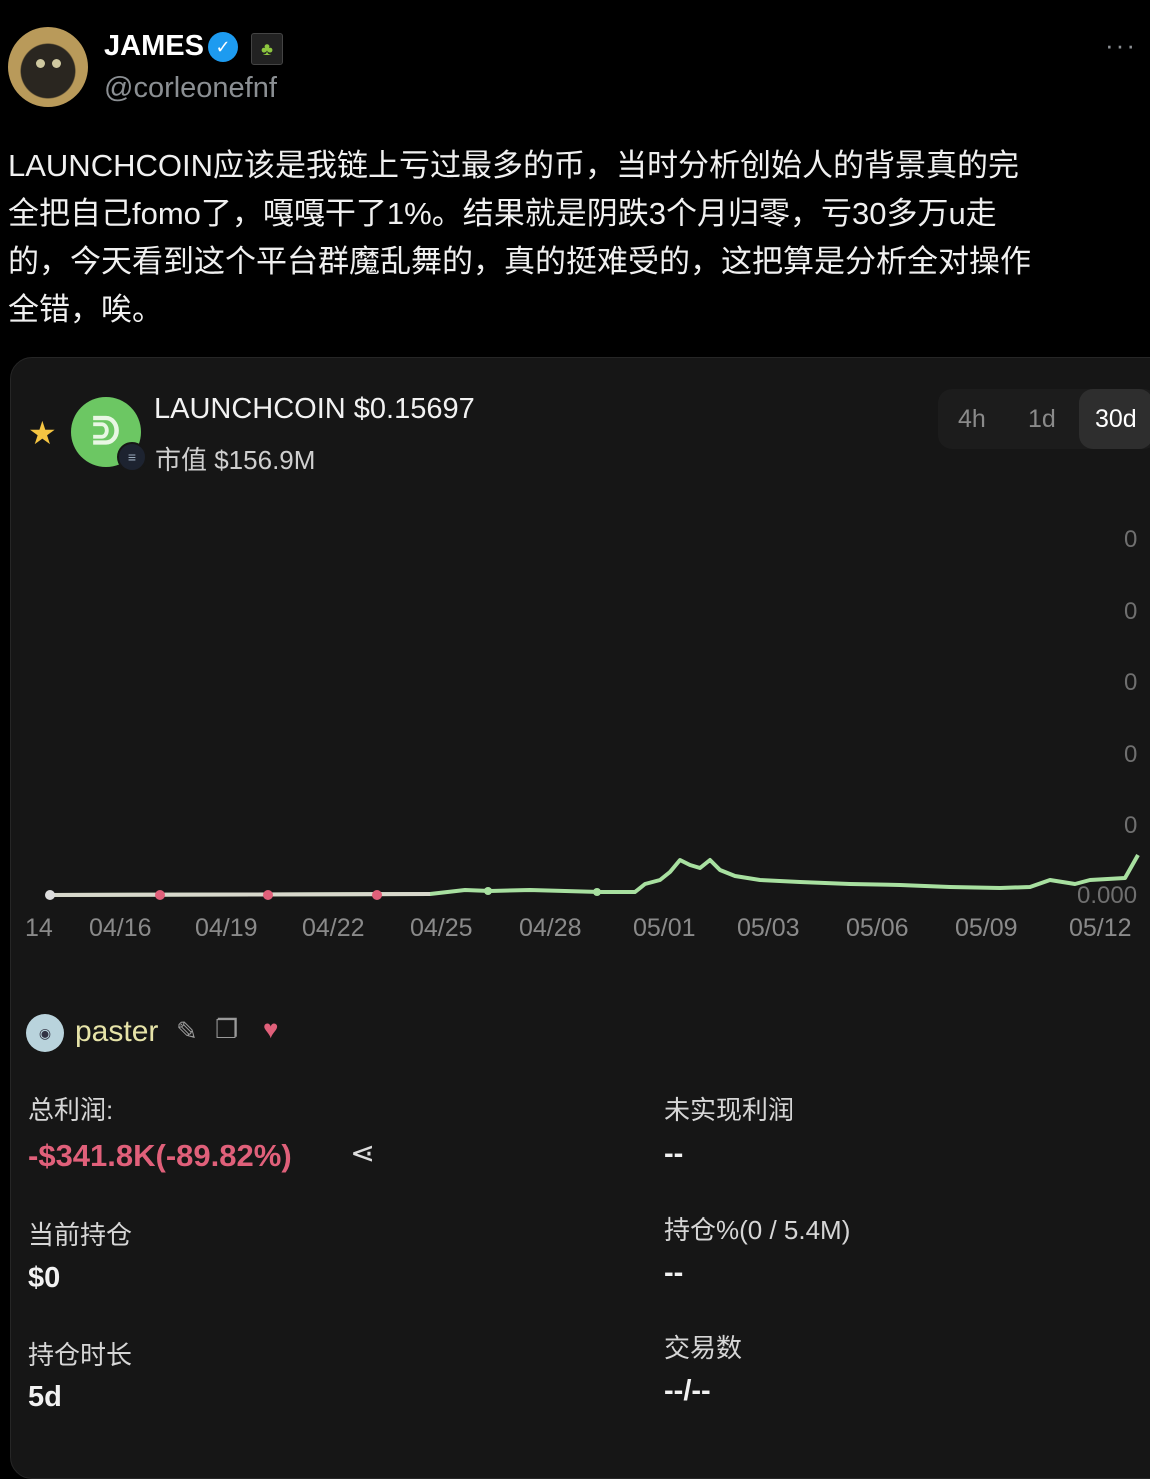  Describe the element at coordinates (85, 309) in the screenshot. I see `tweet-text-line: 全错，唉。` at that location.